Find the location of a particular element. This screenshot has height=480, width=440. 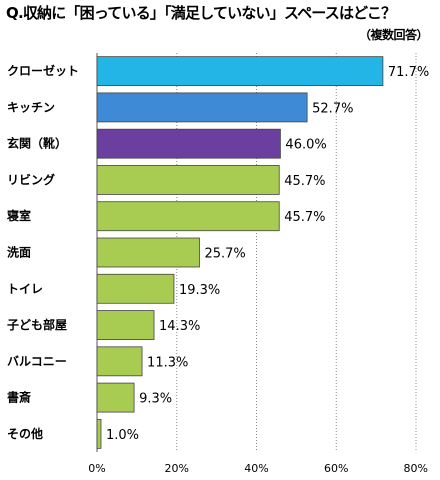

category-label-2: キッチン is located at coordinates (31, 107).